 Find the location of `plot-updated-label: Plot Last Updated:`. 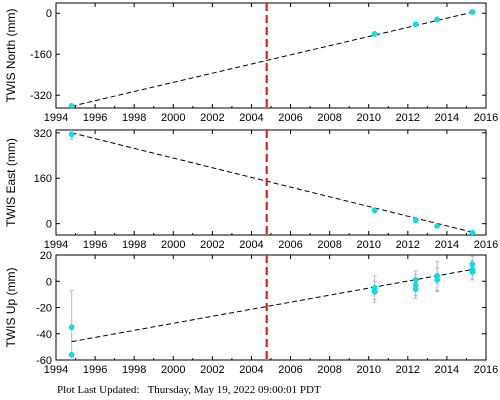

plot-updated-label: Plot Last Updated: is located at coordinates (98, 390).